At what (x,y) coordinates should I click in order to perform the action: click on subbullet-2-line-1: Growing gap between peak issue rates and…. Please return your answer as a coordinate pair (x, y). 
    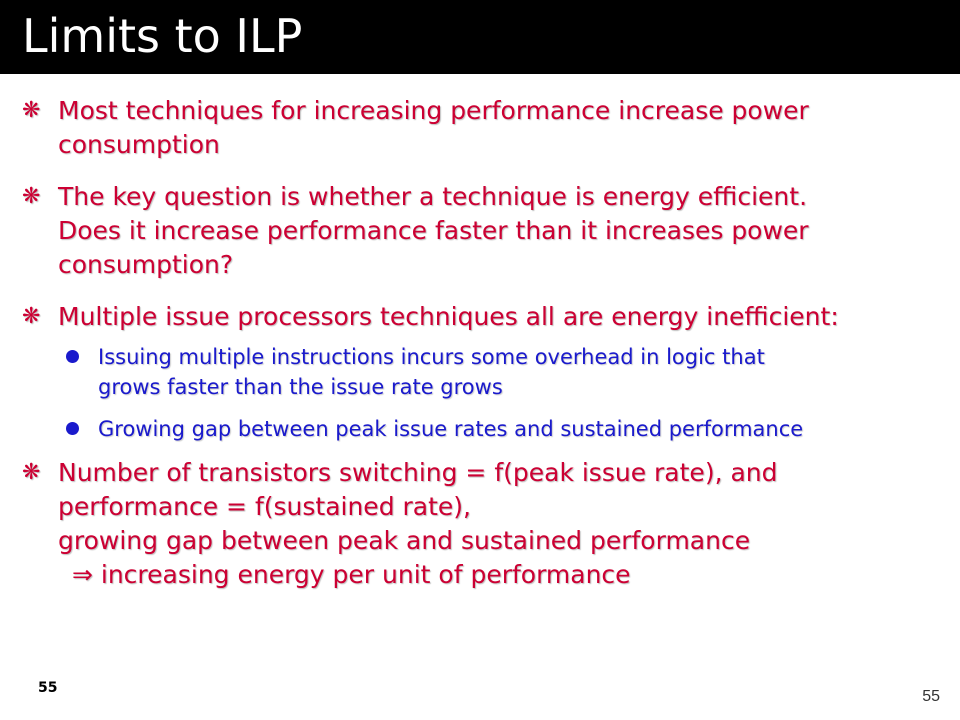
    Looking at the image, I should click on (451, 429).